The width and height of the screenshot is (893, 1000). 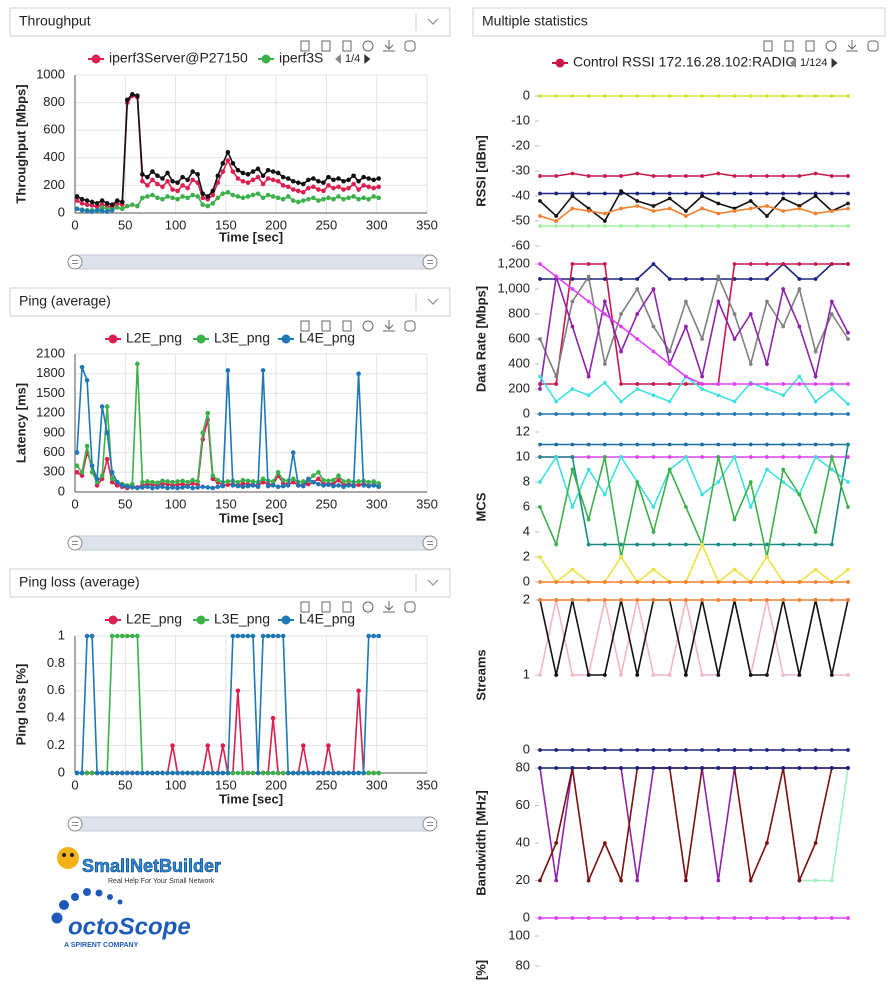 I want to click on y-tick-label: 0, so click(x=526, y=412).